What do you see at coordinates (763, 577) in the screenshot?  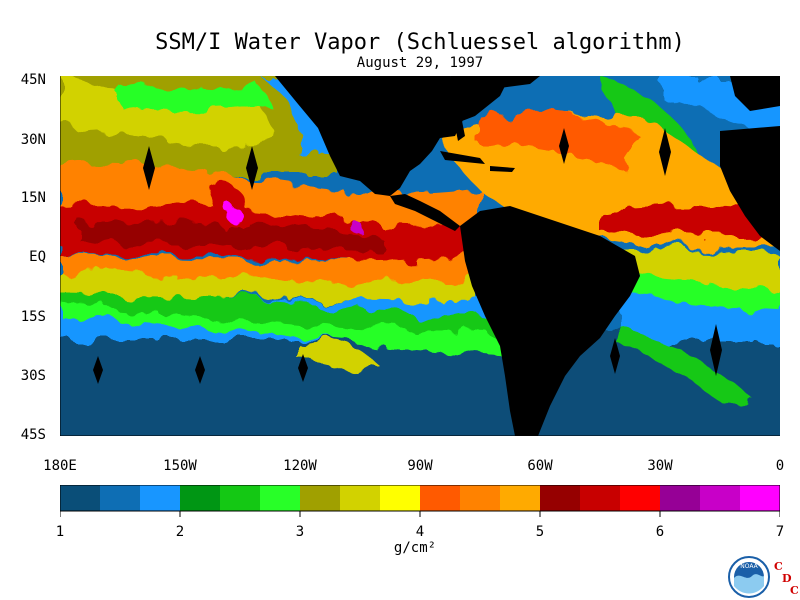 I see `noaa-cdc-logo: NOAA C D C` at bounding box center [763, 577].